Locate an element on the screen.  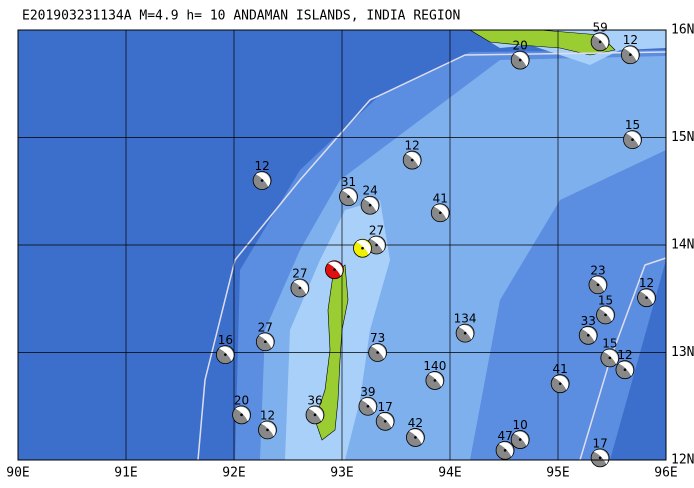
y-tick-label: 15N is located at coordinates (682, 137).